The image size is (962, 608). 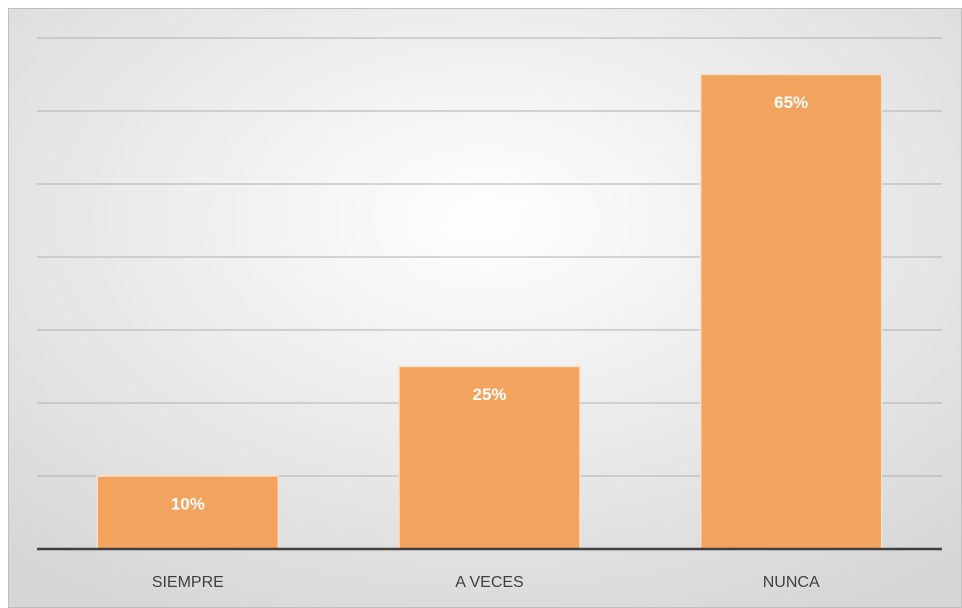 I want to click on data-label: 25%, so click(x=489, y=394).